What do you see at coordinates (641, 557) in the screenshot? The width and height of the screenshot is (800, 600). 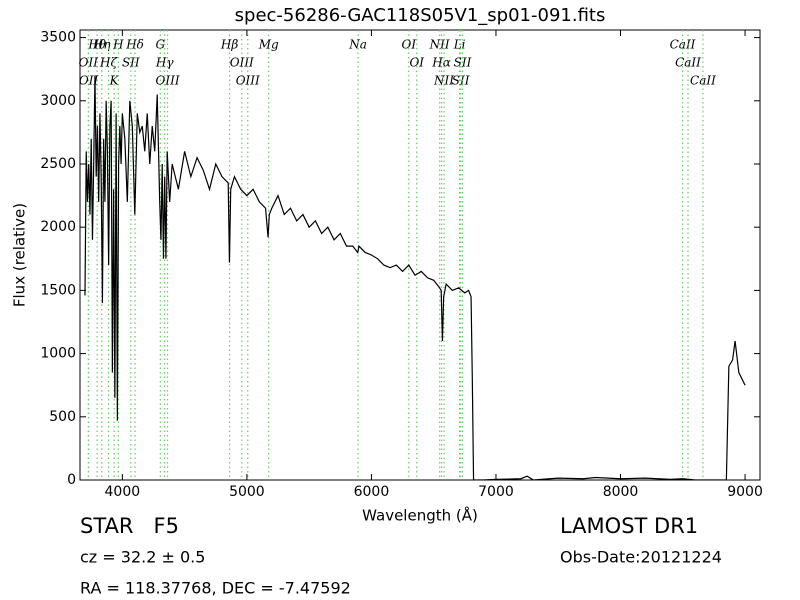 I see `obs-date: Obs-Date:20121224` at bounding box center [641, 557].